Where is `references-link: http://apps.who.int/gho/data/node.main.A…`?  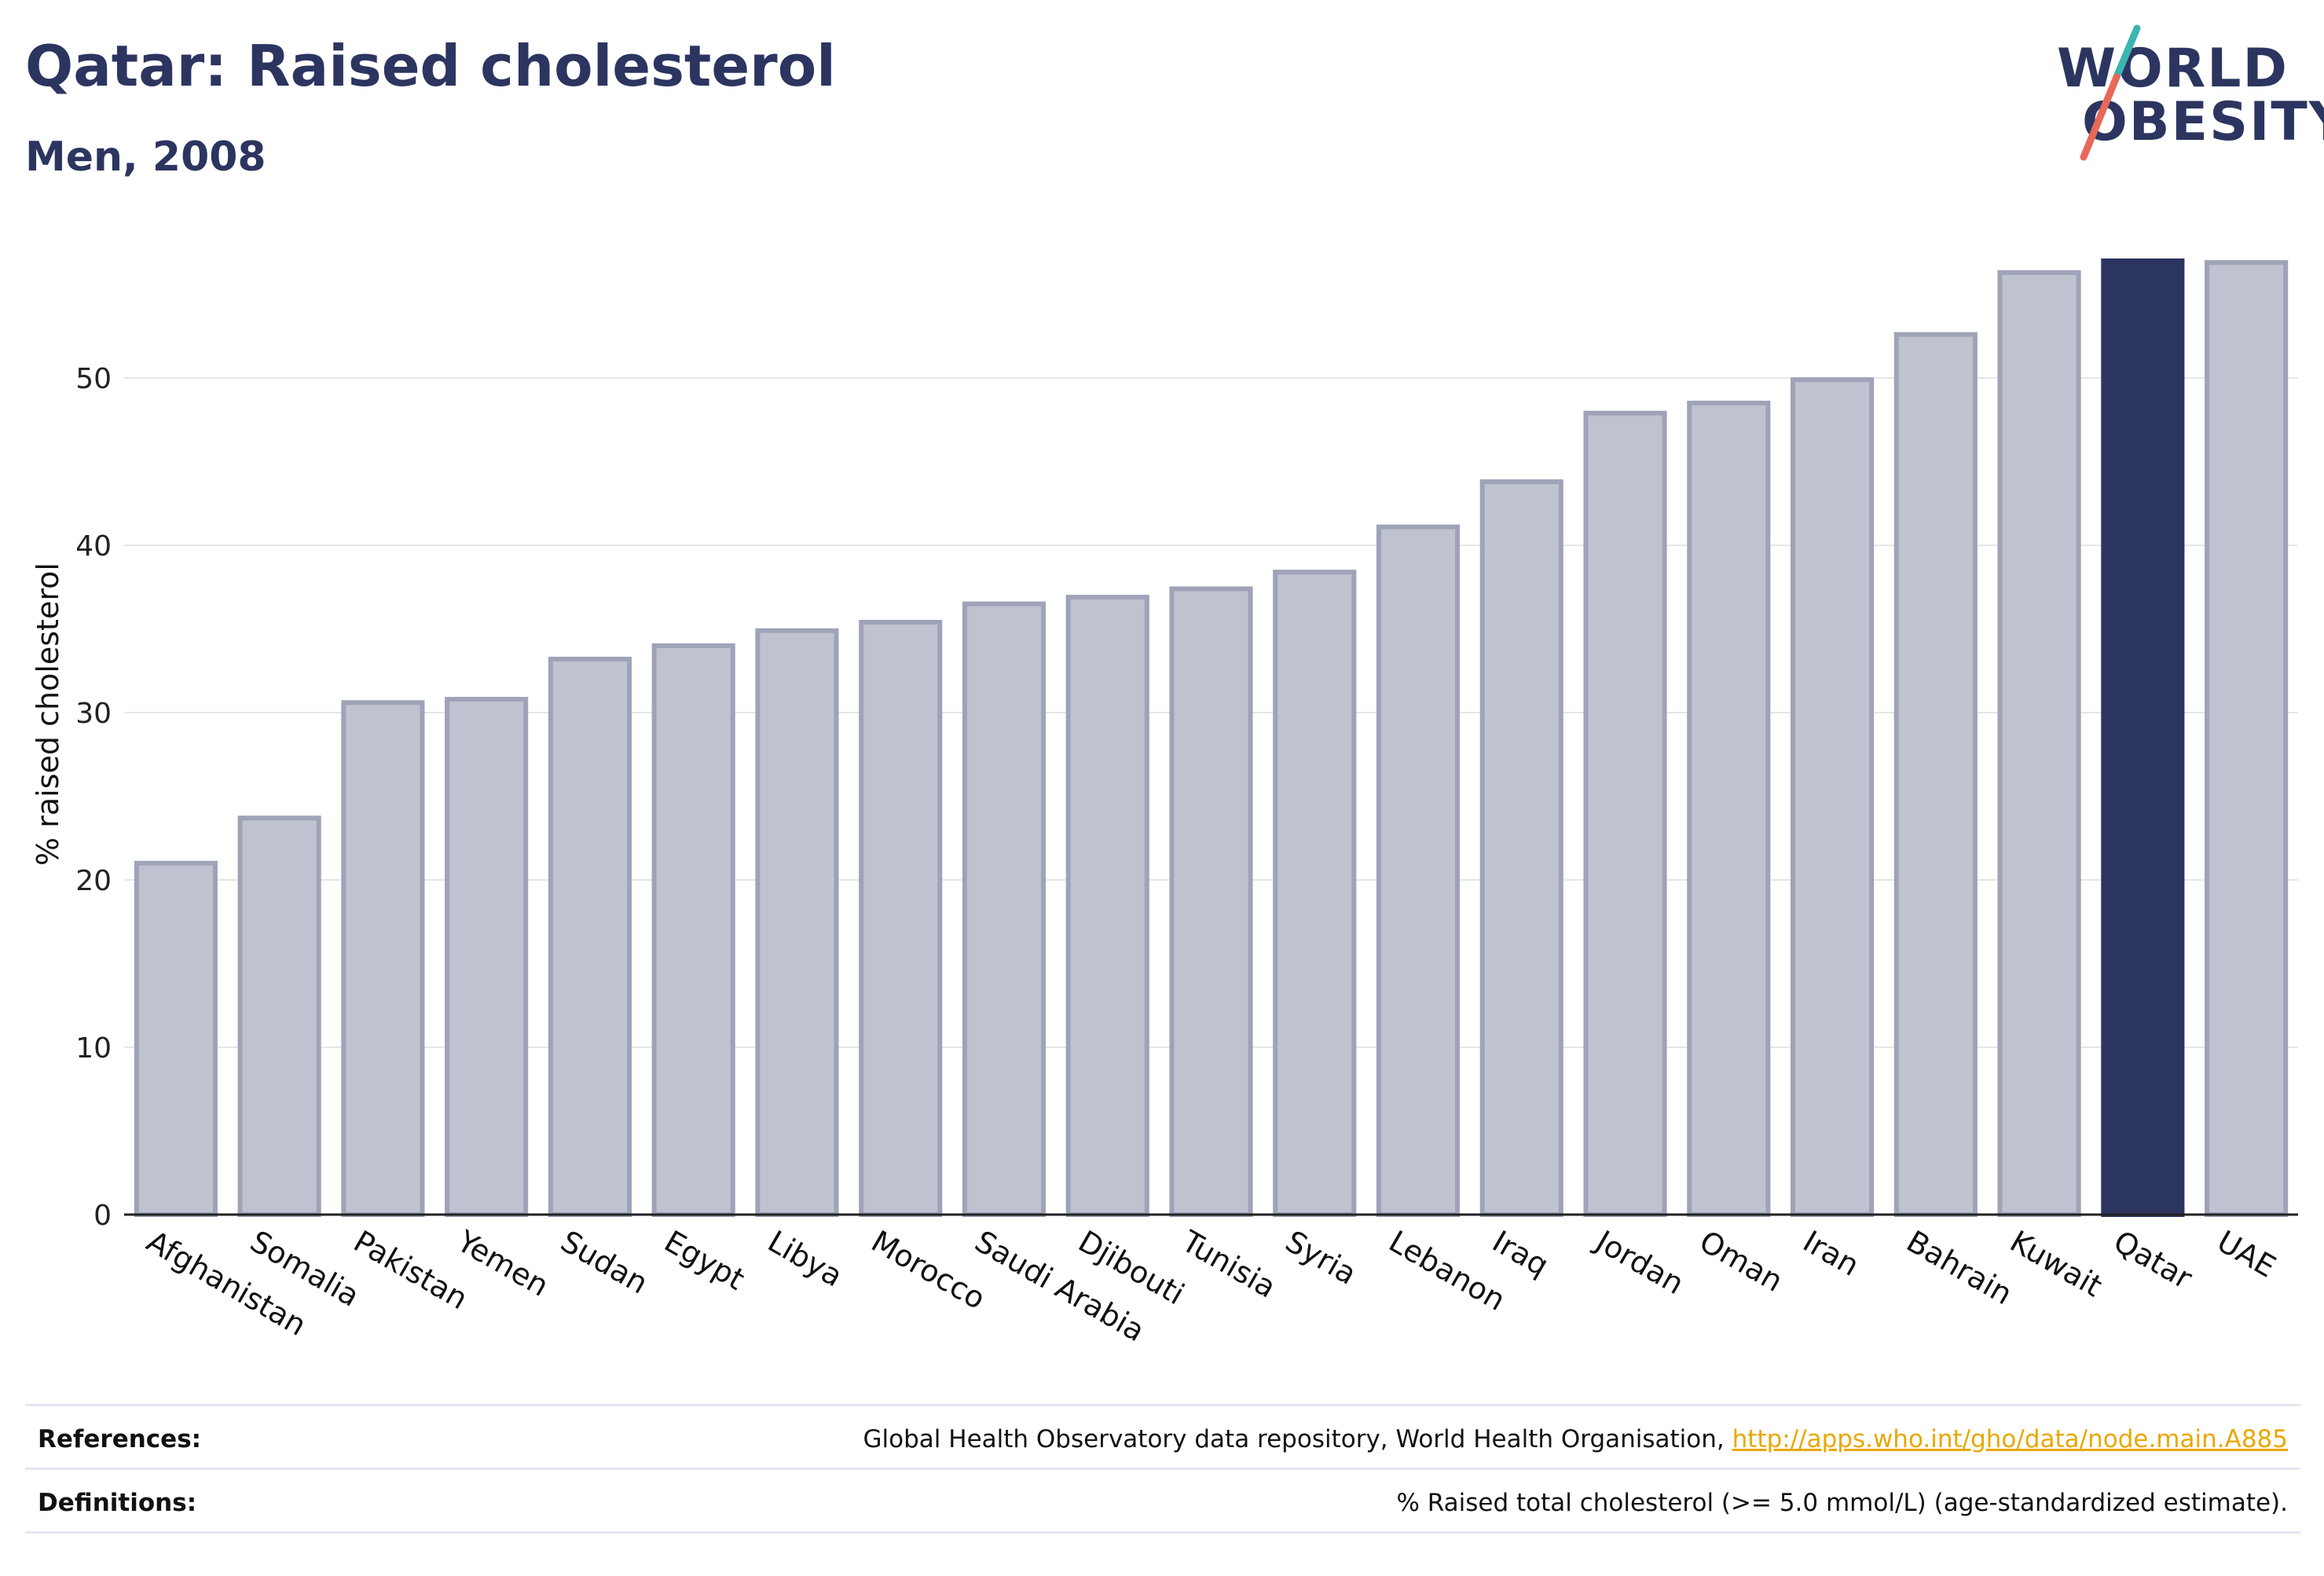
references-link: http://apps.who.int/gho/data/node.main.A… is located at coordinates (2010, 1439).